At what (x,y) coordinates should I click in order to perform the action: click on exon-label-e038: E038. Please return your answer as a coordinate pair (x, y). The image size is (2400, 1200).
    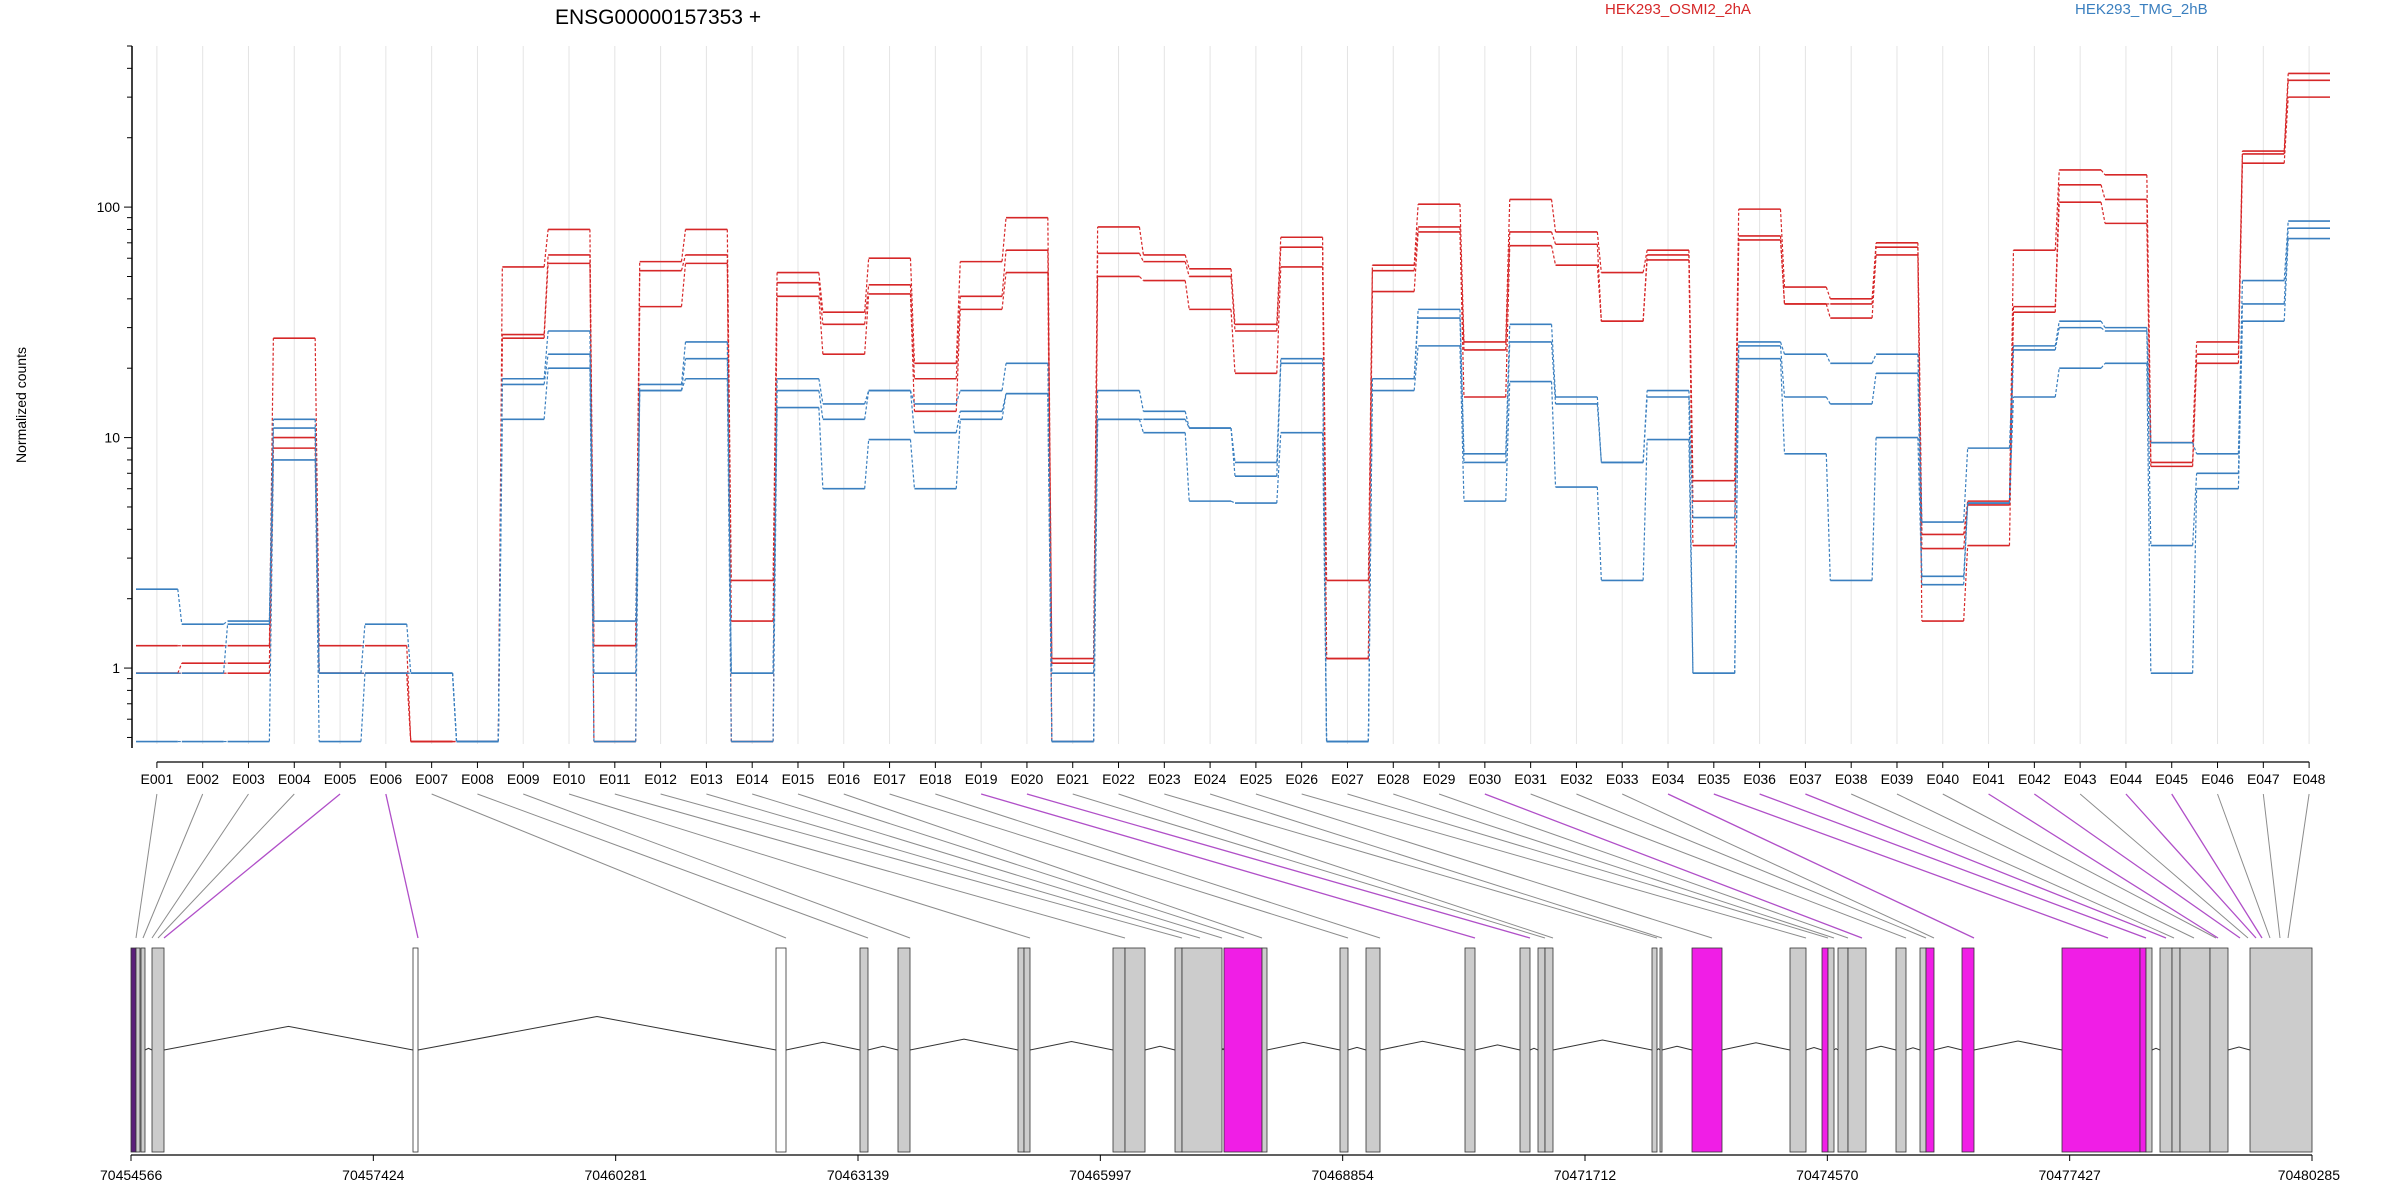
    Looking at the image, I should click on (1851, 779).